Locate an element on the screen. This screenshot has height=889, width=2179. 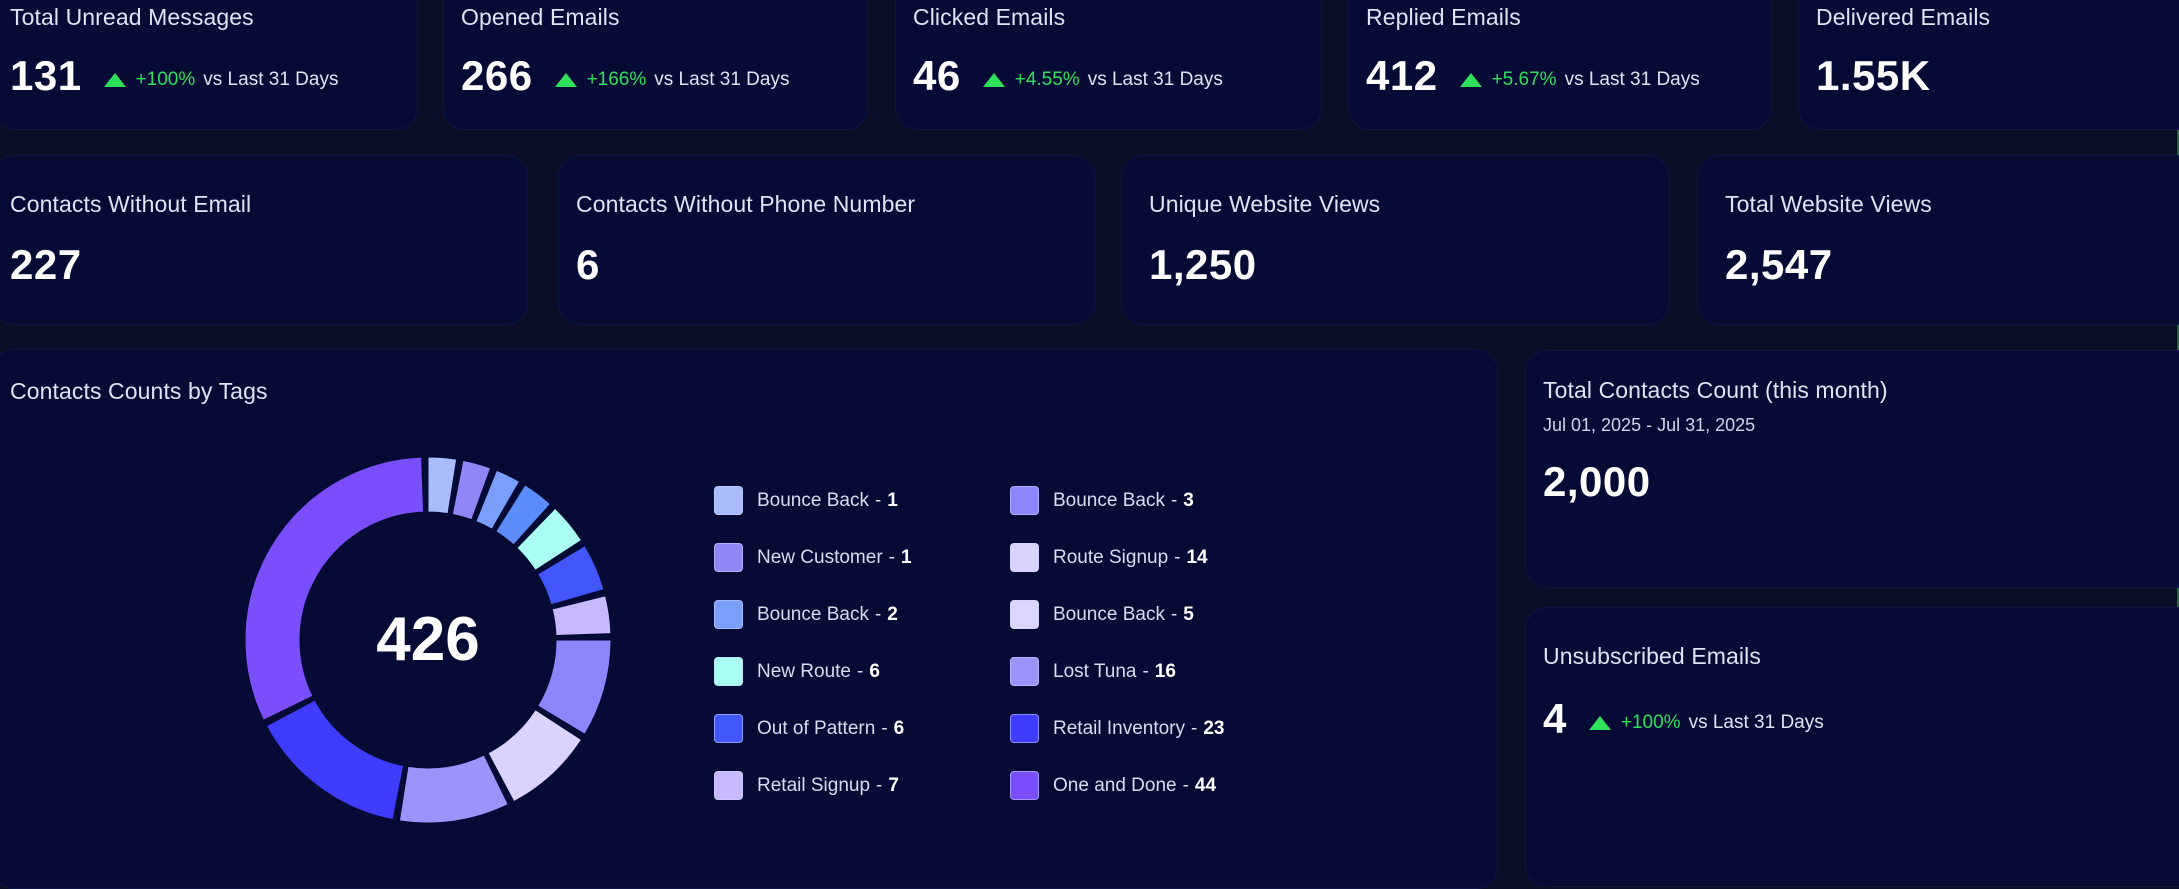
legend-item: Retail Signup -7 is located at coordinates (806, 785).